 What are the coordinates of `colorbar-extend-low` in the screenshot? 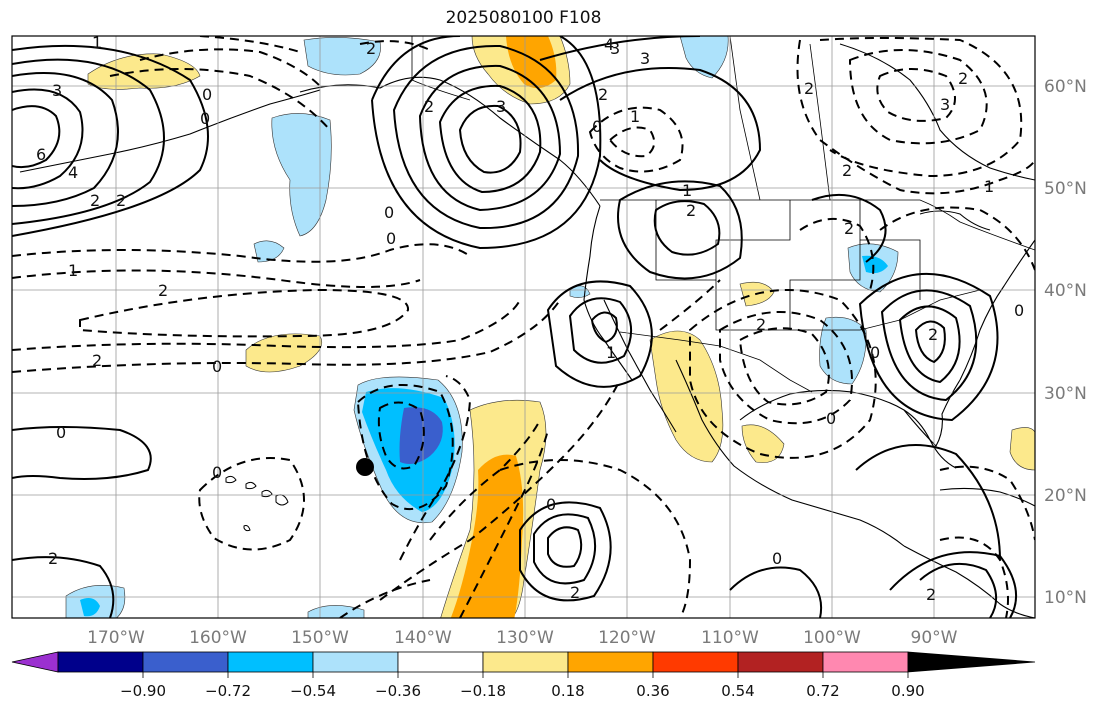 It's located at (35, 662).